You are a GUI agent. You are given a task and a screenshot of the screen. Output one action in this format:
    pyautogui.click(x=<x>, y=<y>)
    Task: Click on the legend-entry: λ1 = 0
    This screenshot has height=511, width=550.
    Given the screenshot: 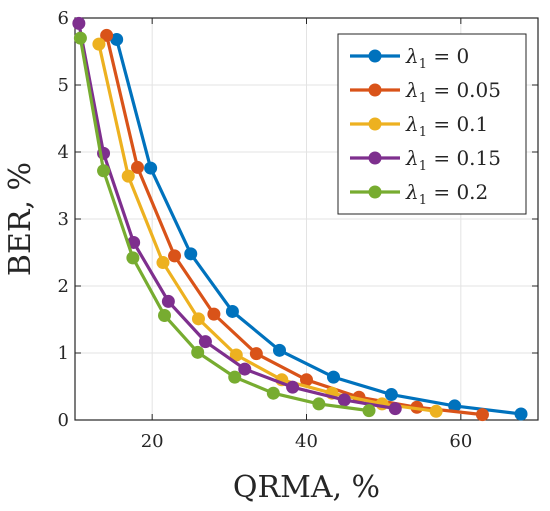 What is the action you would take?
    pyautogui.click(x=409, y=58)
    